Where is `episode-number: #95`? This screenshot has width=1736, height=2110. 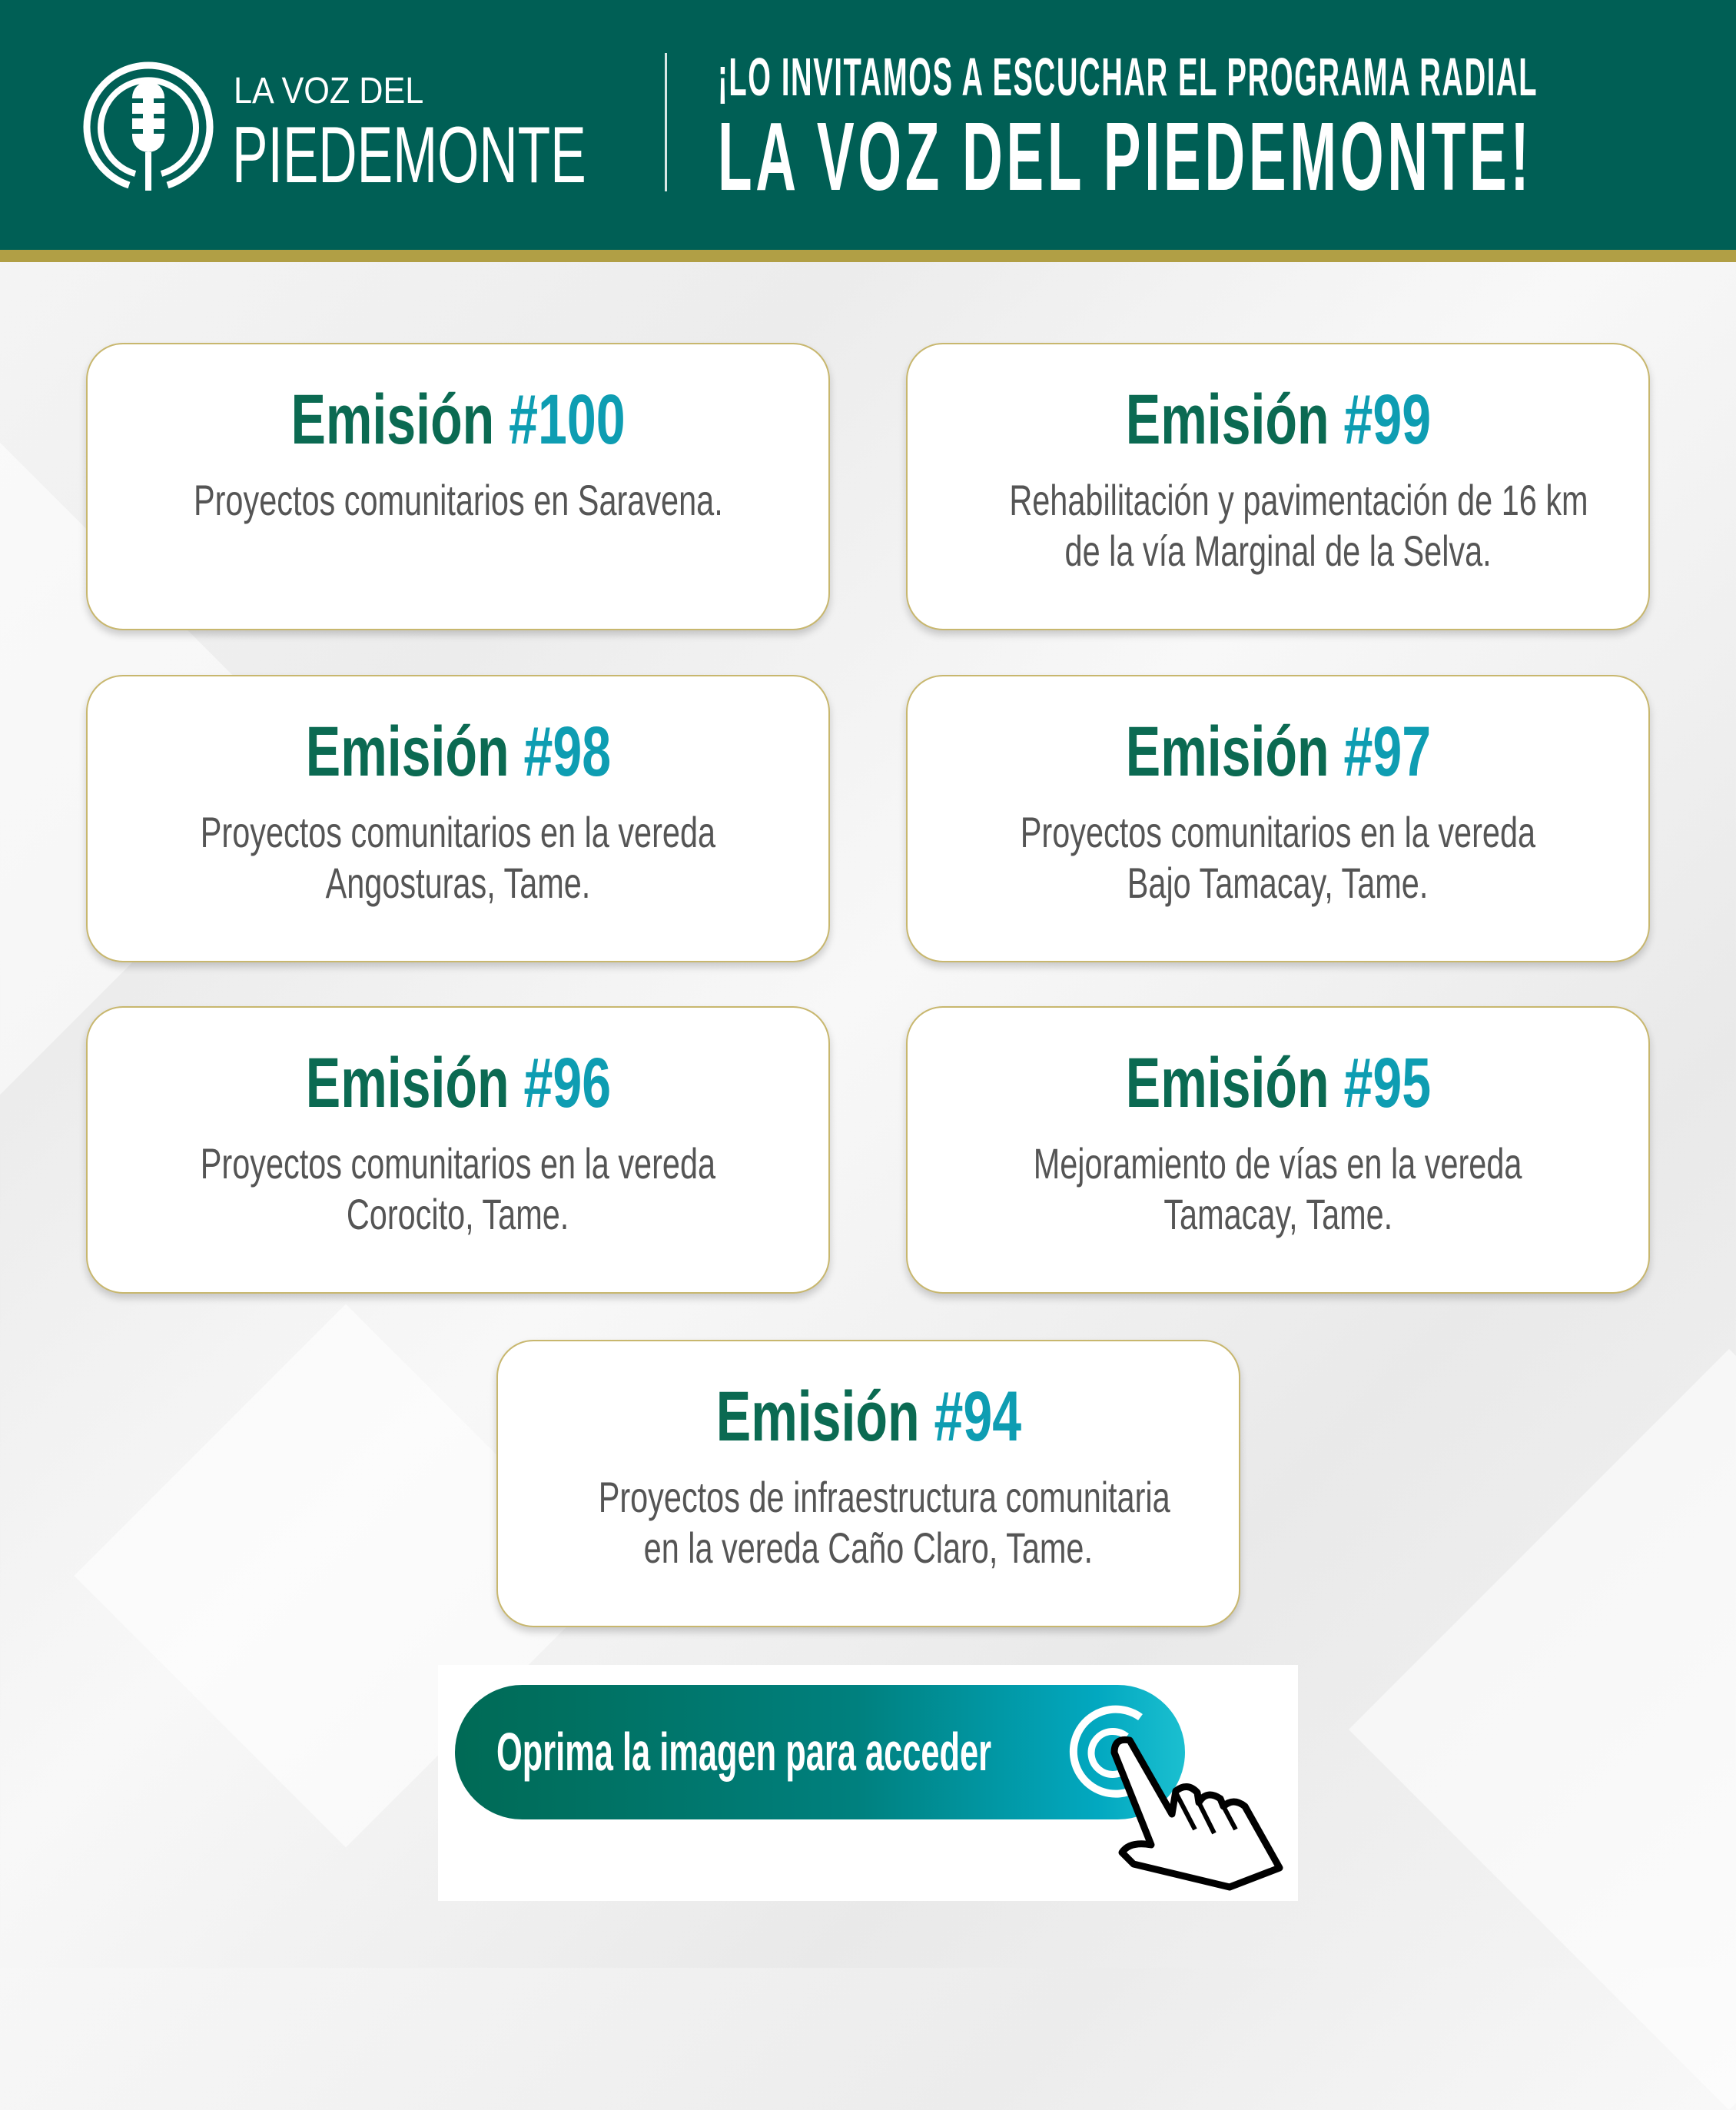
episode-number: #95 is located at coordinates (1387, 1083).